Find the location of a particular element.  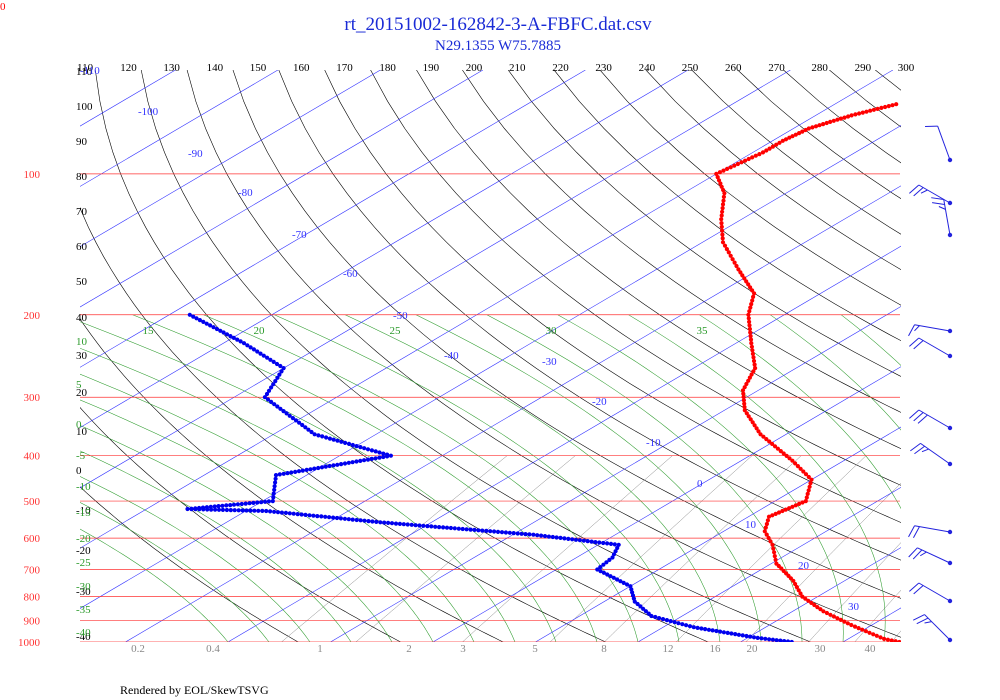

mixing-ratio-line is located at coordinates (567, 548).